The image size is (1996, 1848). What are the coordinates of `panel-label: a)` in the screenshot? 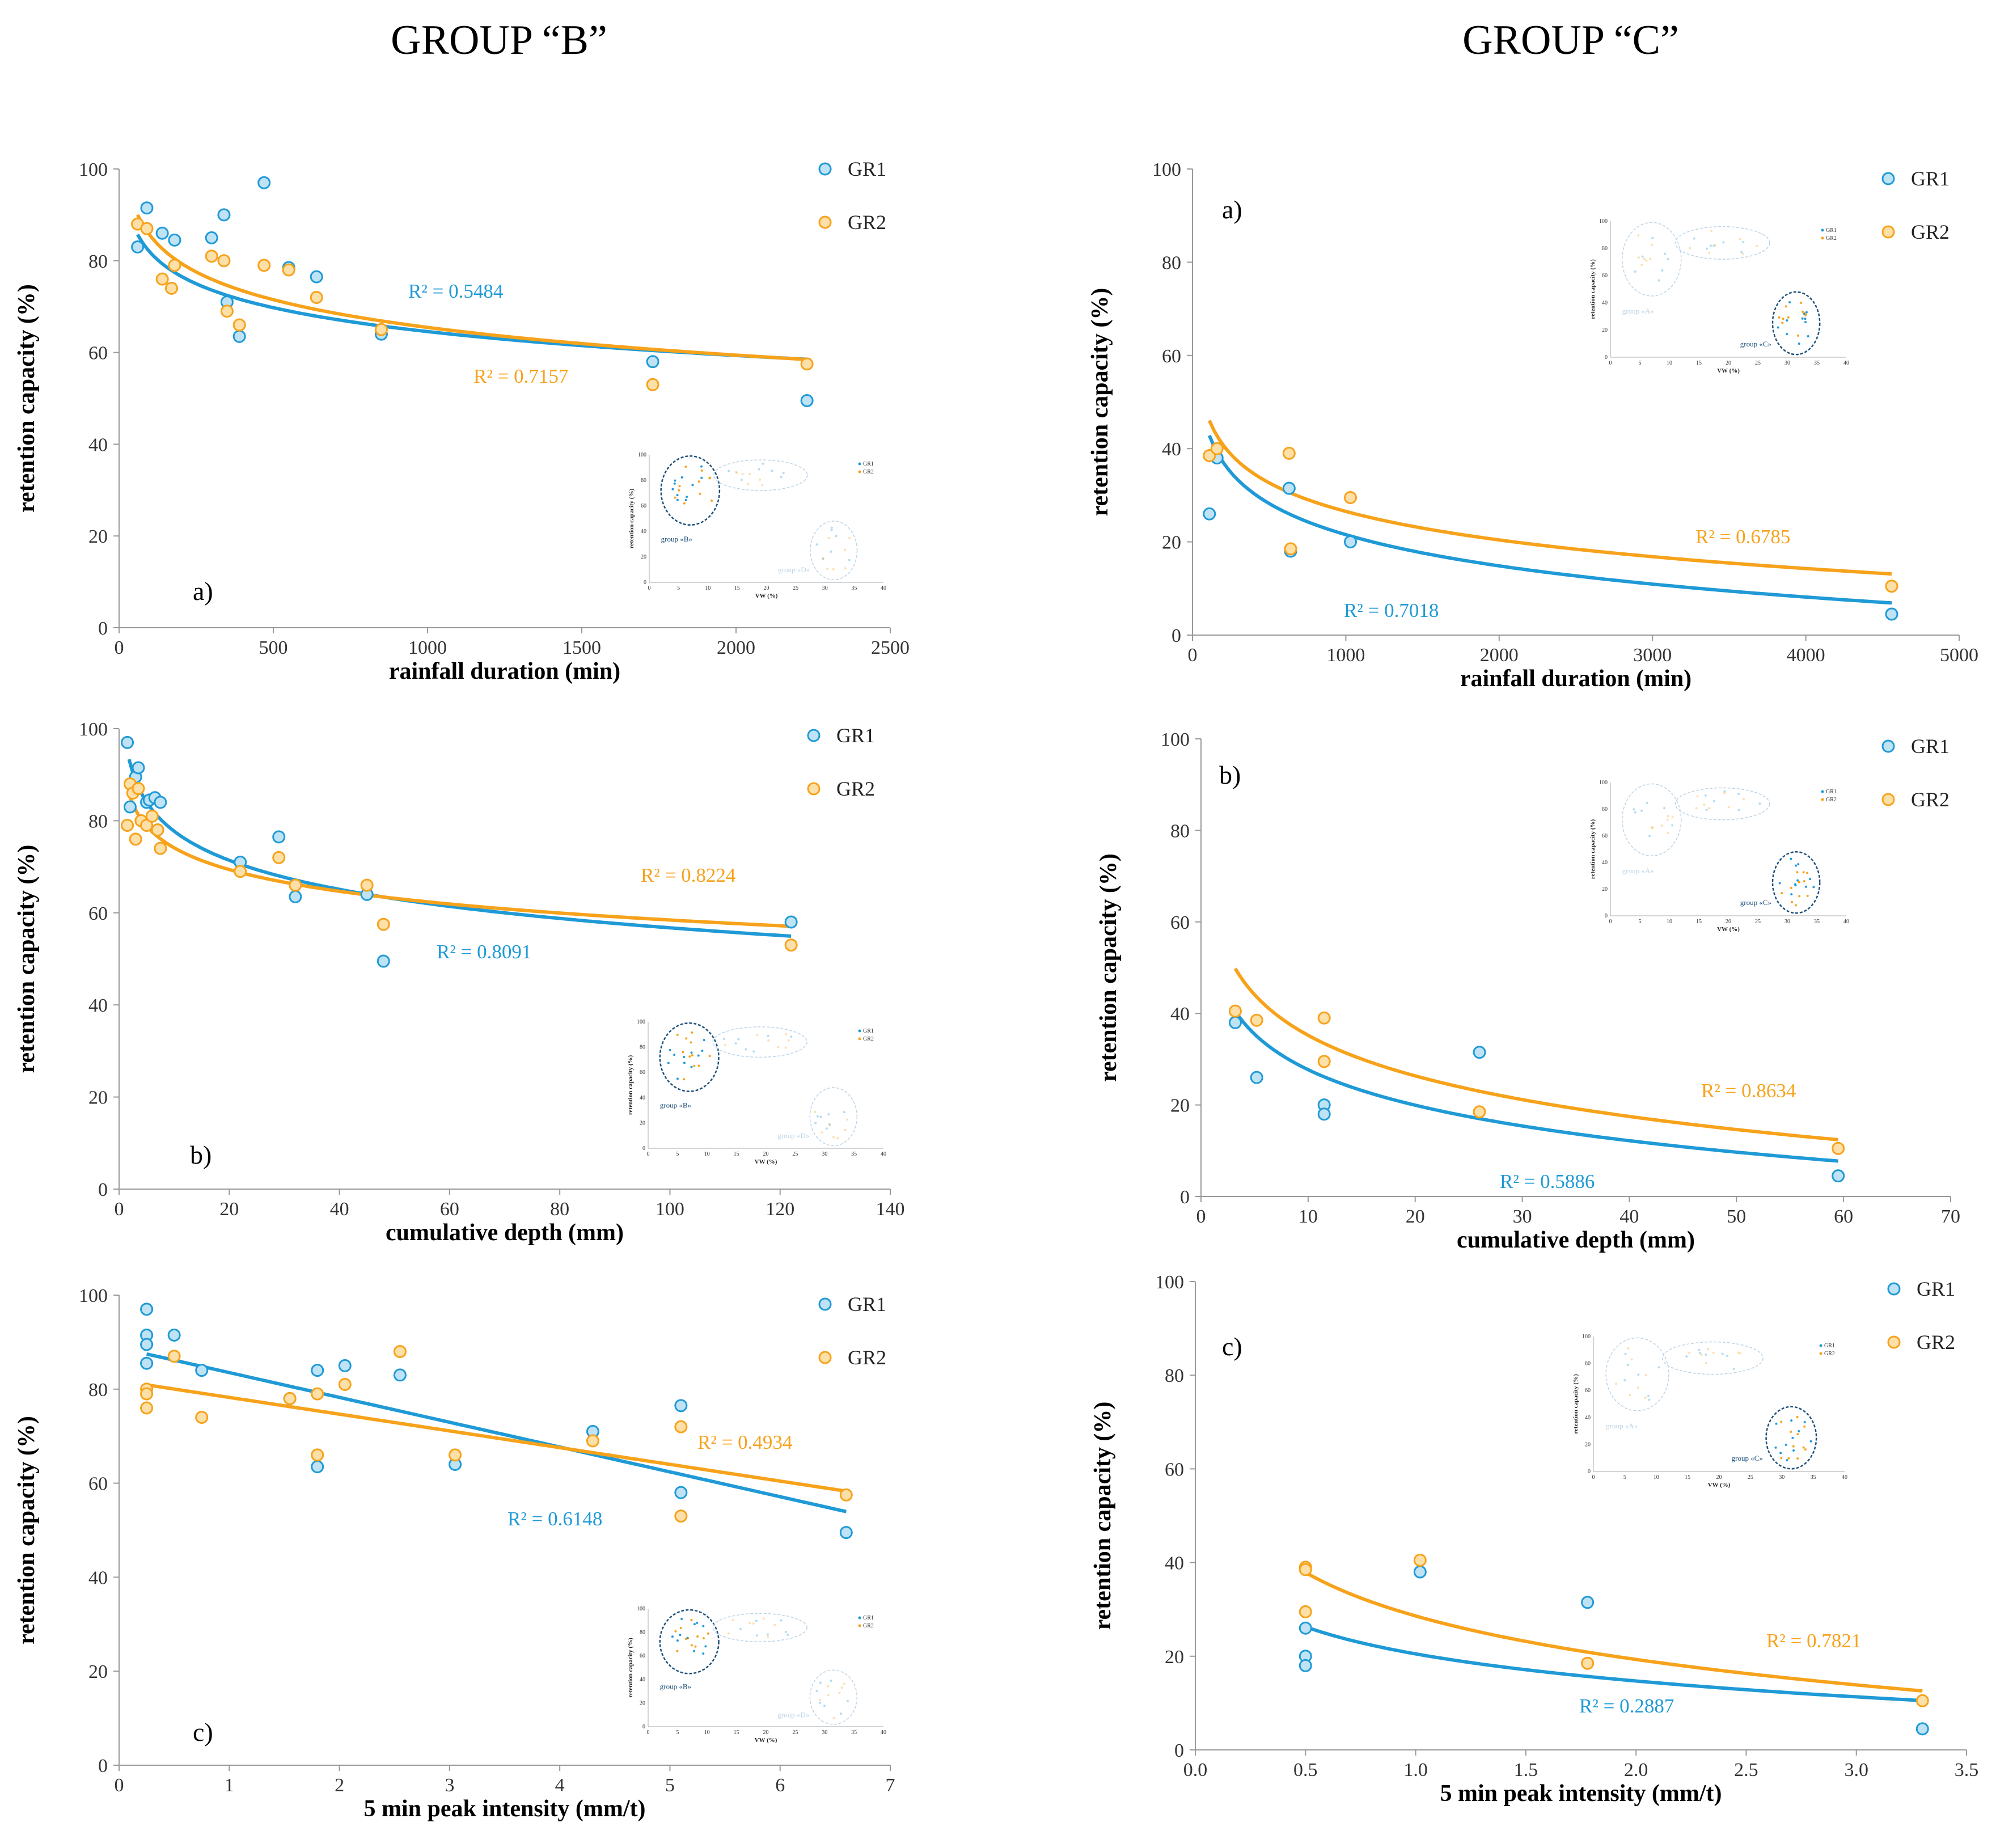 It's located at (1232, 209).